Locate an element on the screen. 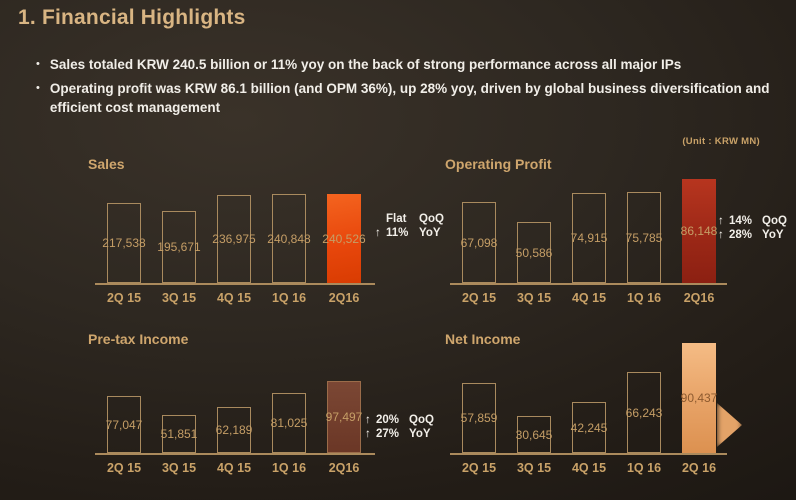 The height and width of the screenshot is (500, 796). bar-3q15: 50,586 is located at coordinates (534, 252).